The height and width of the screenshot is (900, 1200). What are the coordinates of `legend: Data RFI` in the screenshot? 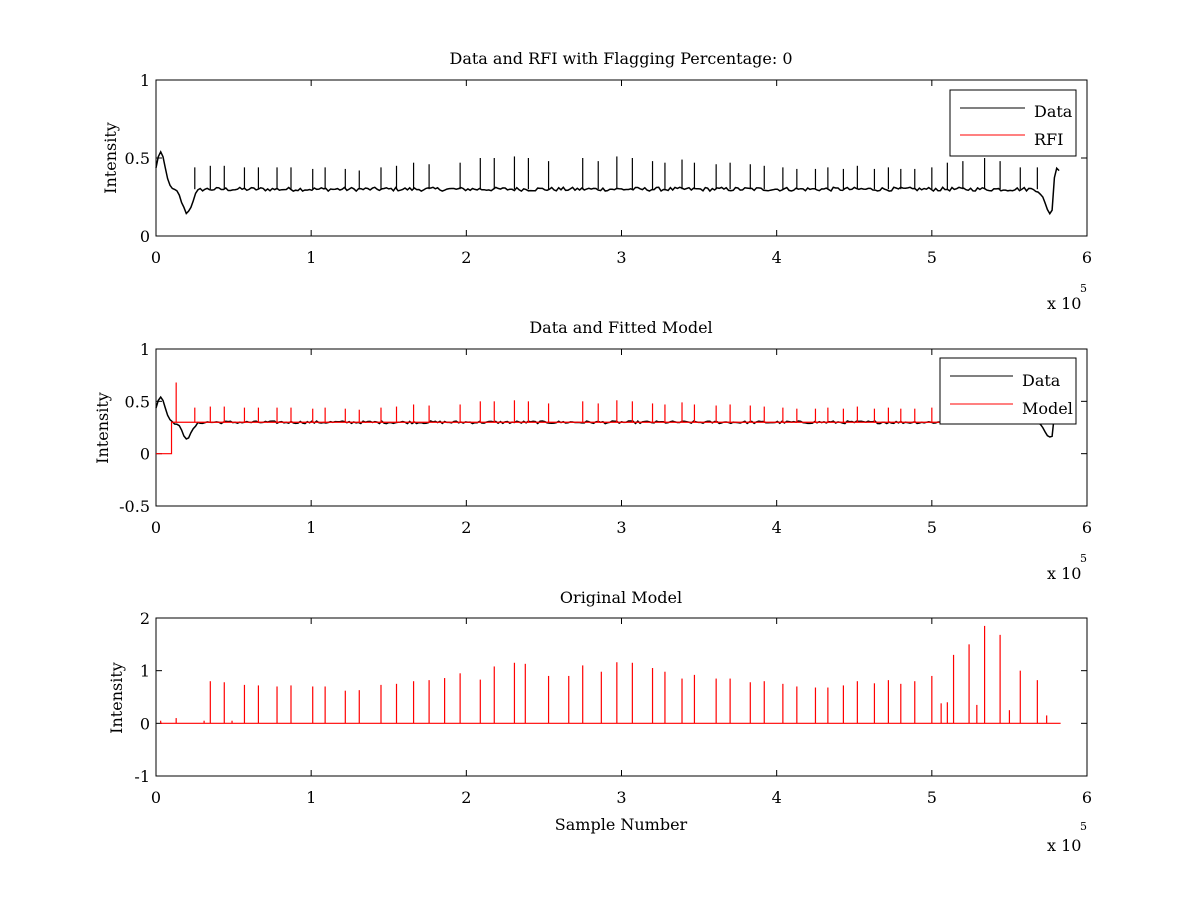 It's located at (1013, 123).